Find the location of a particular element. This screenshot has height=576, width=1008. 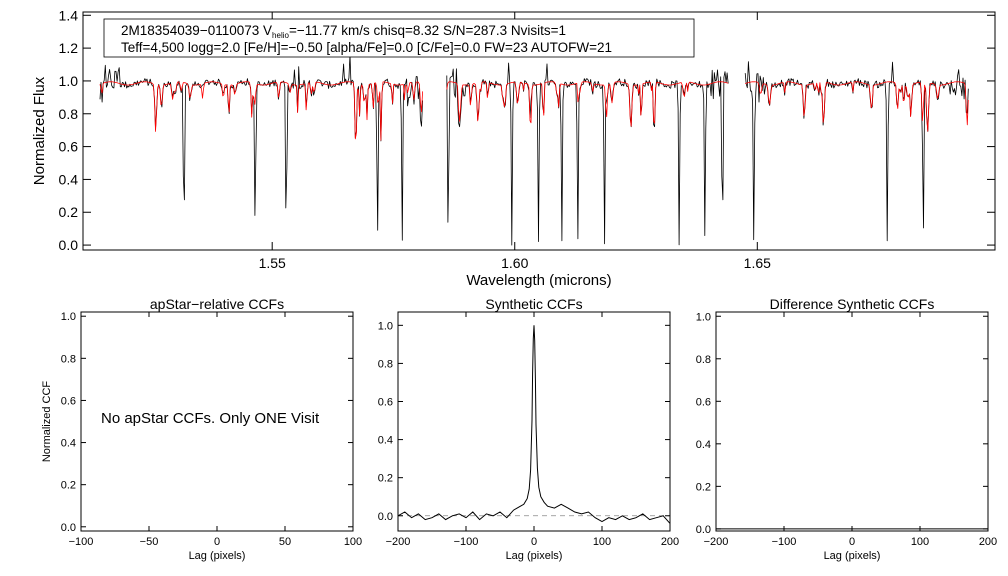

apstar-ytick-label: 0.0 is located at coordinates (68, 528).